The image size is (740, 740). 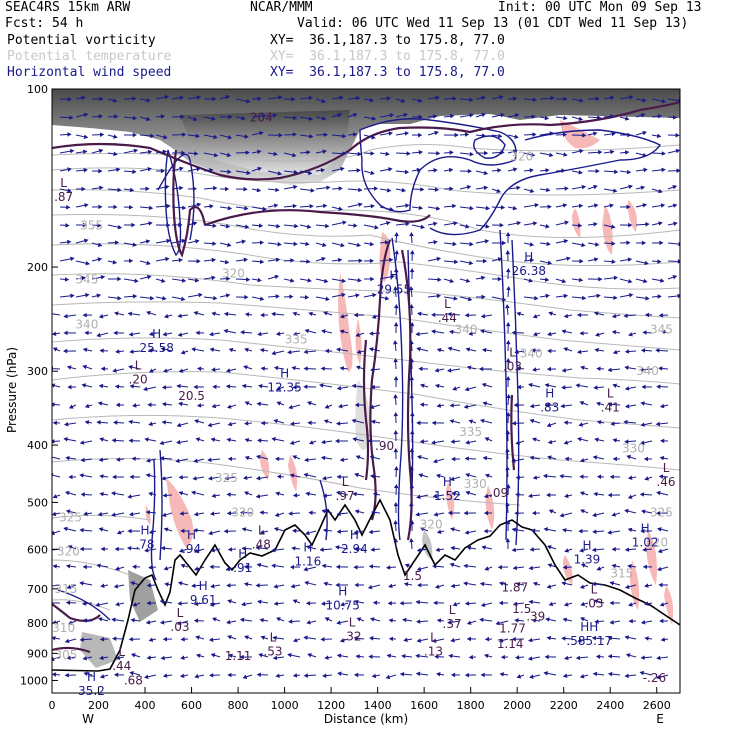 I want to click on theta-label: 325, so click(x=661, y=512).